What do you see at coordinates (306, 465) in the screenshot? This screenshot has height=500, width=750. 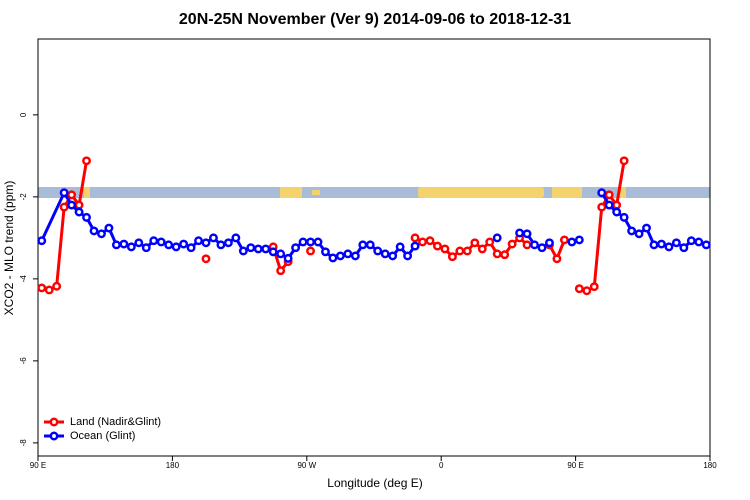 I see `x-tick-label: 90 W` at bounding box center [306, 465].